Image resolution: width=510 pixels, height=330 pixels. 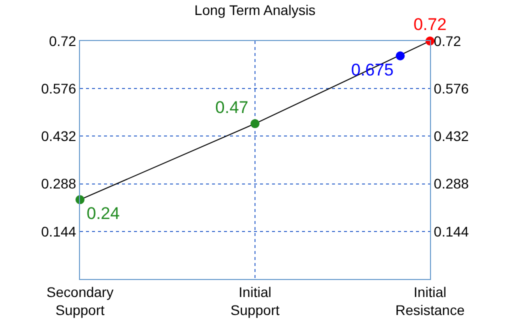 I want to click on x-tick-label: Initial Resistance, so click(x=430, y=301).